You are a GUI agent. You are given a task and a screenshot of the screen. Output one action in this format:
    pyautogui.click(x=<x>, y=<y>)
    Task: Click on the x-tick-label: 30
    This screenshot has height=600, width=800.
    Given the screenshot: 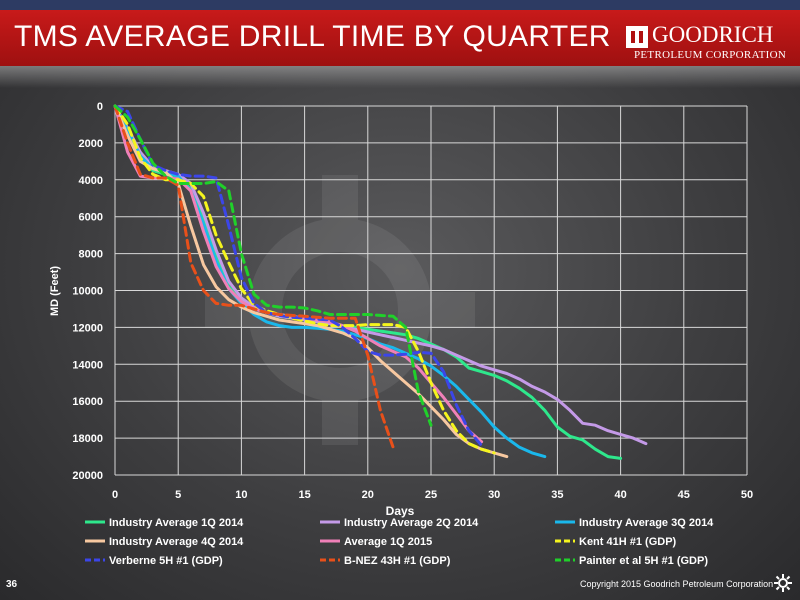 What is the action you would take?
    pyautogui.click(x=494, y=495)
    